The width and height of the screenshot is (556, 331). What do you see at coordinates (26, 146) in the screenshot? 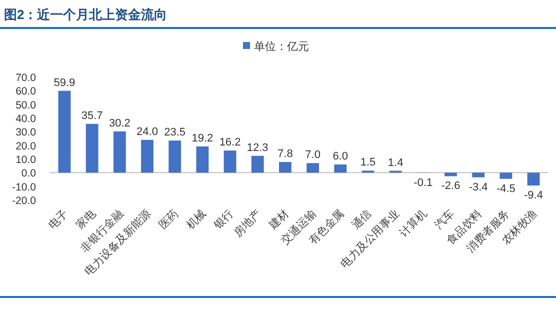
I see `y-tick-label: 20.0` at bounding box center [26, 146].